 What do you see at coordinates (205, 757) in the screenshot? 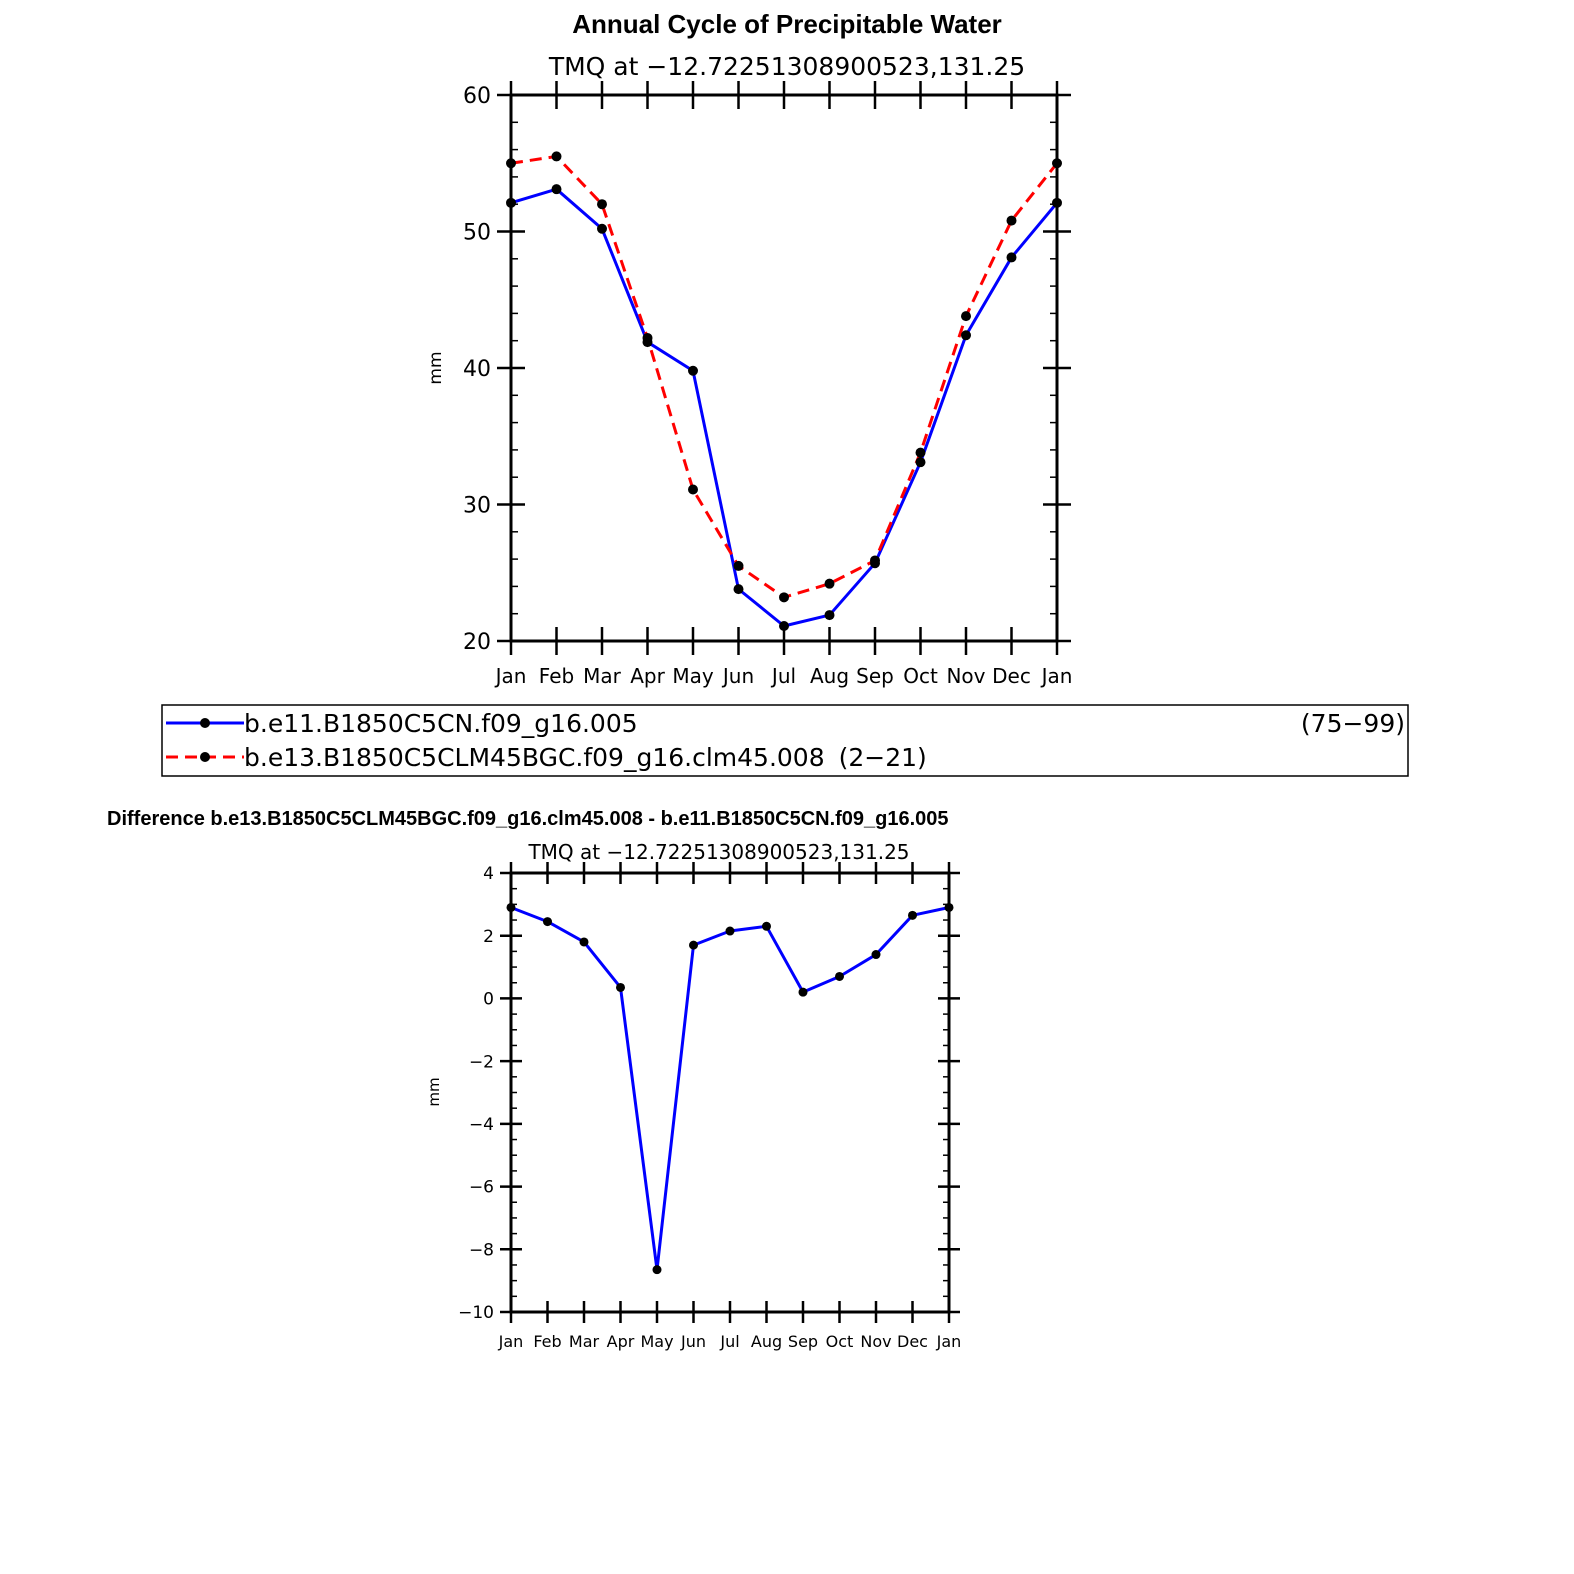
I see `legend-series2-marker` at bounding box center [205, 757].